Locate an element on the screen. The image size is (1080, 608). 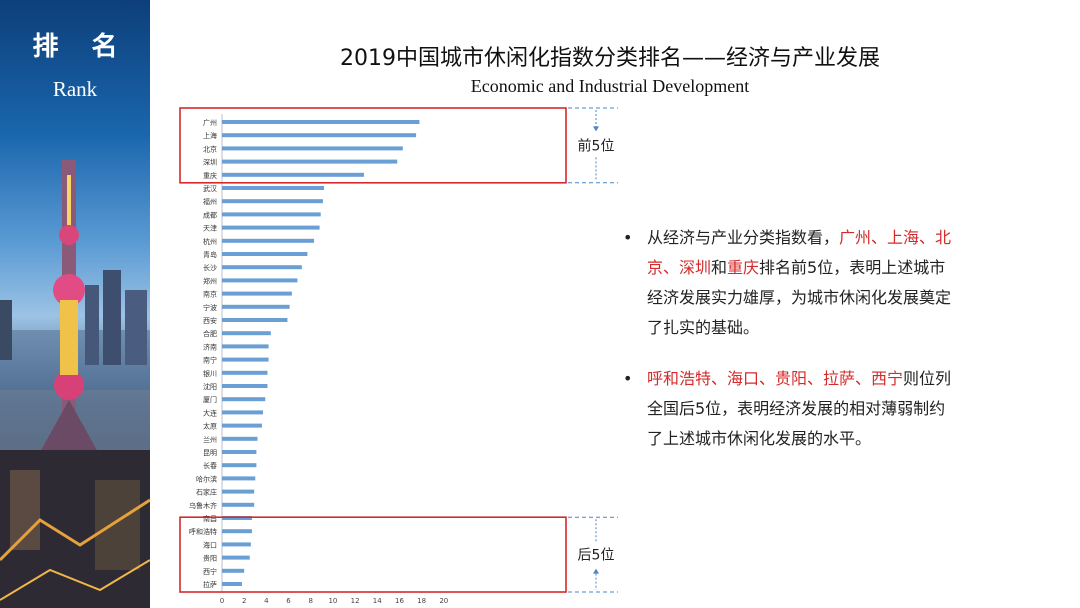
top5-frame is located at coordinates (373, 145).